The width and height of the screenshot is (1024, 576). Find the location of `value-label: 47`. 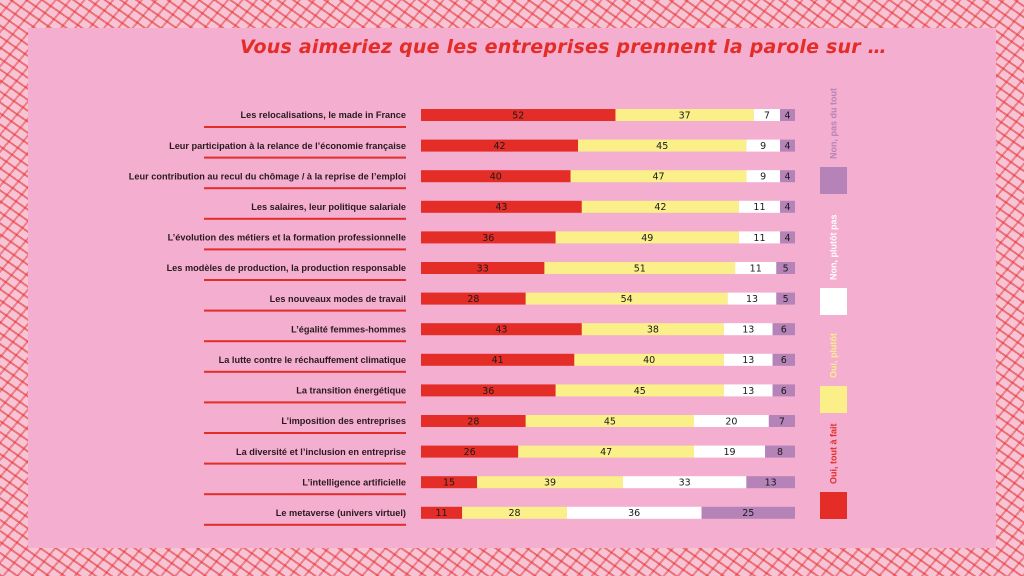

value-label: 47 is located at coordinates (658, 177).